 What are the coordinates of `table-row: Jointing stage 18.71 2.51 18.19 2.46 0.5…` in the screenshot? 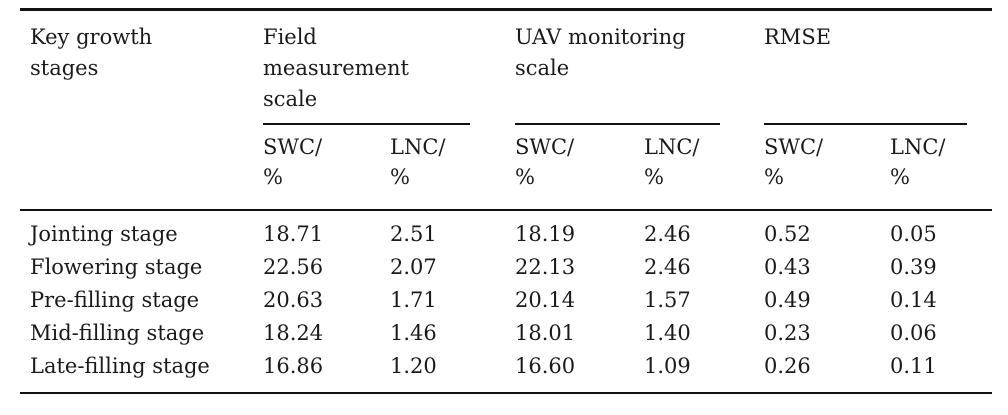 It's located at (506, 234).